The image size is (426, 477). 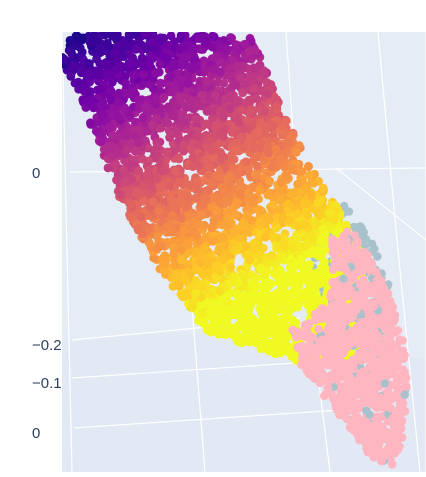 What do you see at coordinates (36, 433) in the screenshot?
I see `z-tick-label: 0` at bounding box center [36, 433].